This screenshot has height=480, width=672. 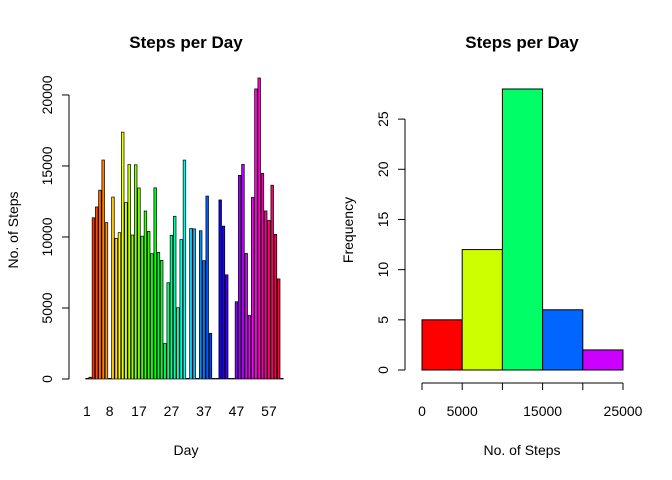 What do you see at coordinates (269, 411) in the screenshot?
I see `left-x-tick-label: 57` at bounding box center [269, 411].